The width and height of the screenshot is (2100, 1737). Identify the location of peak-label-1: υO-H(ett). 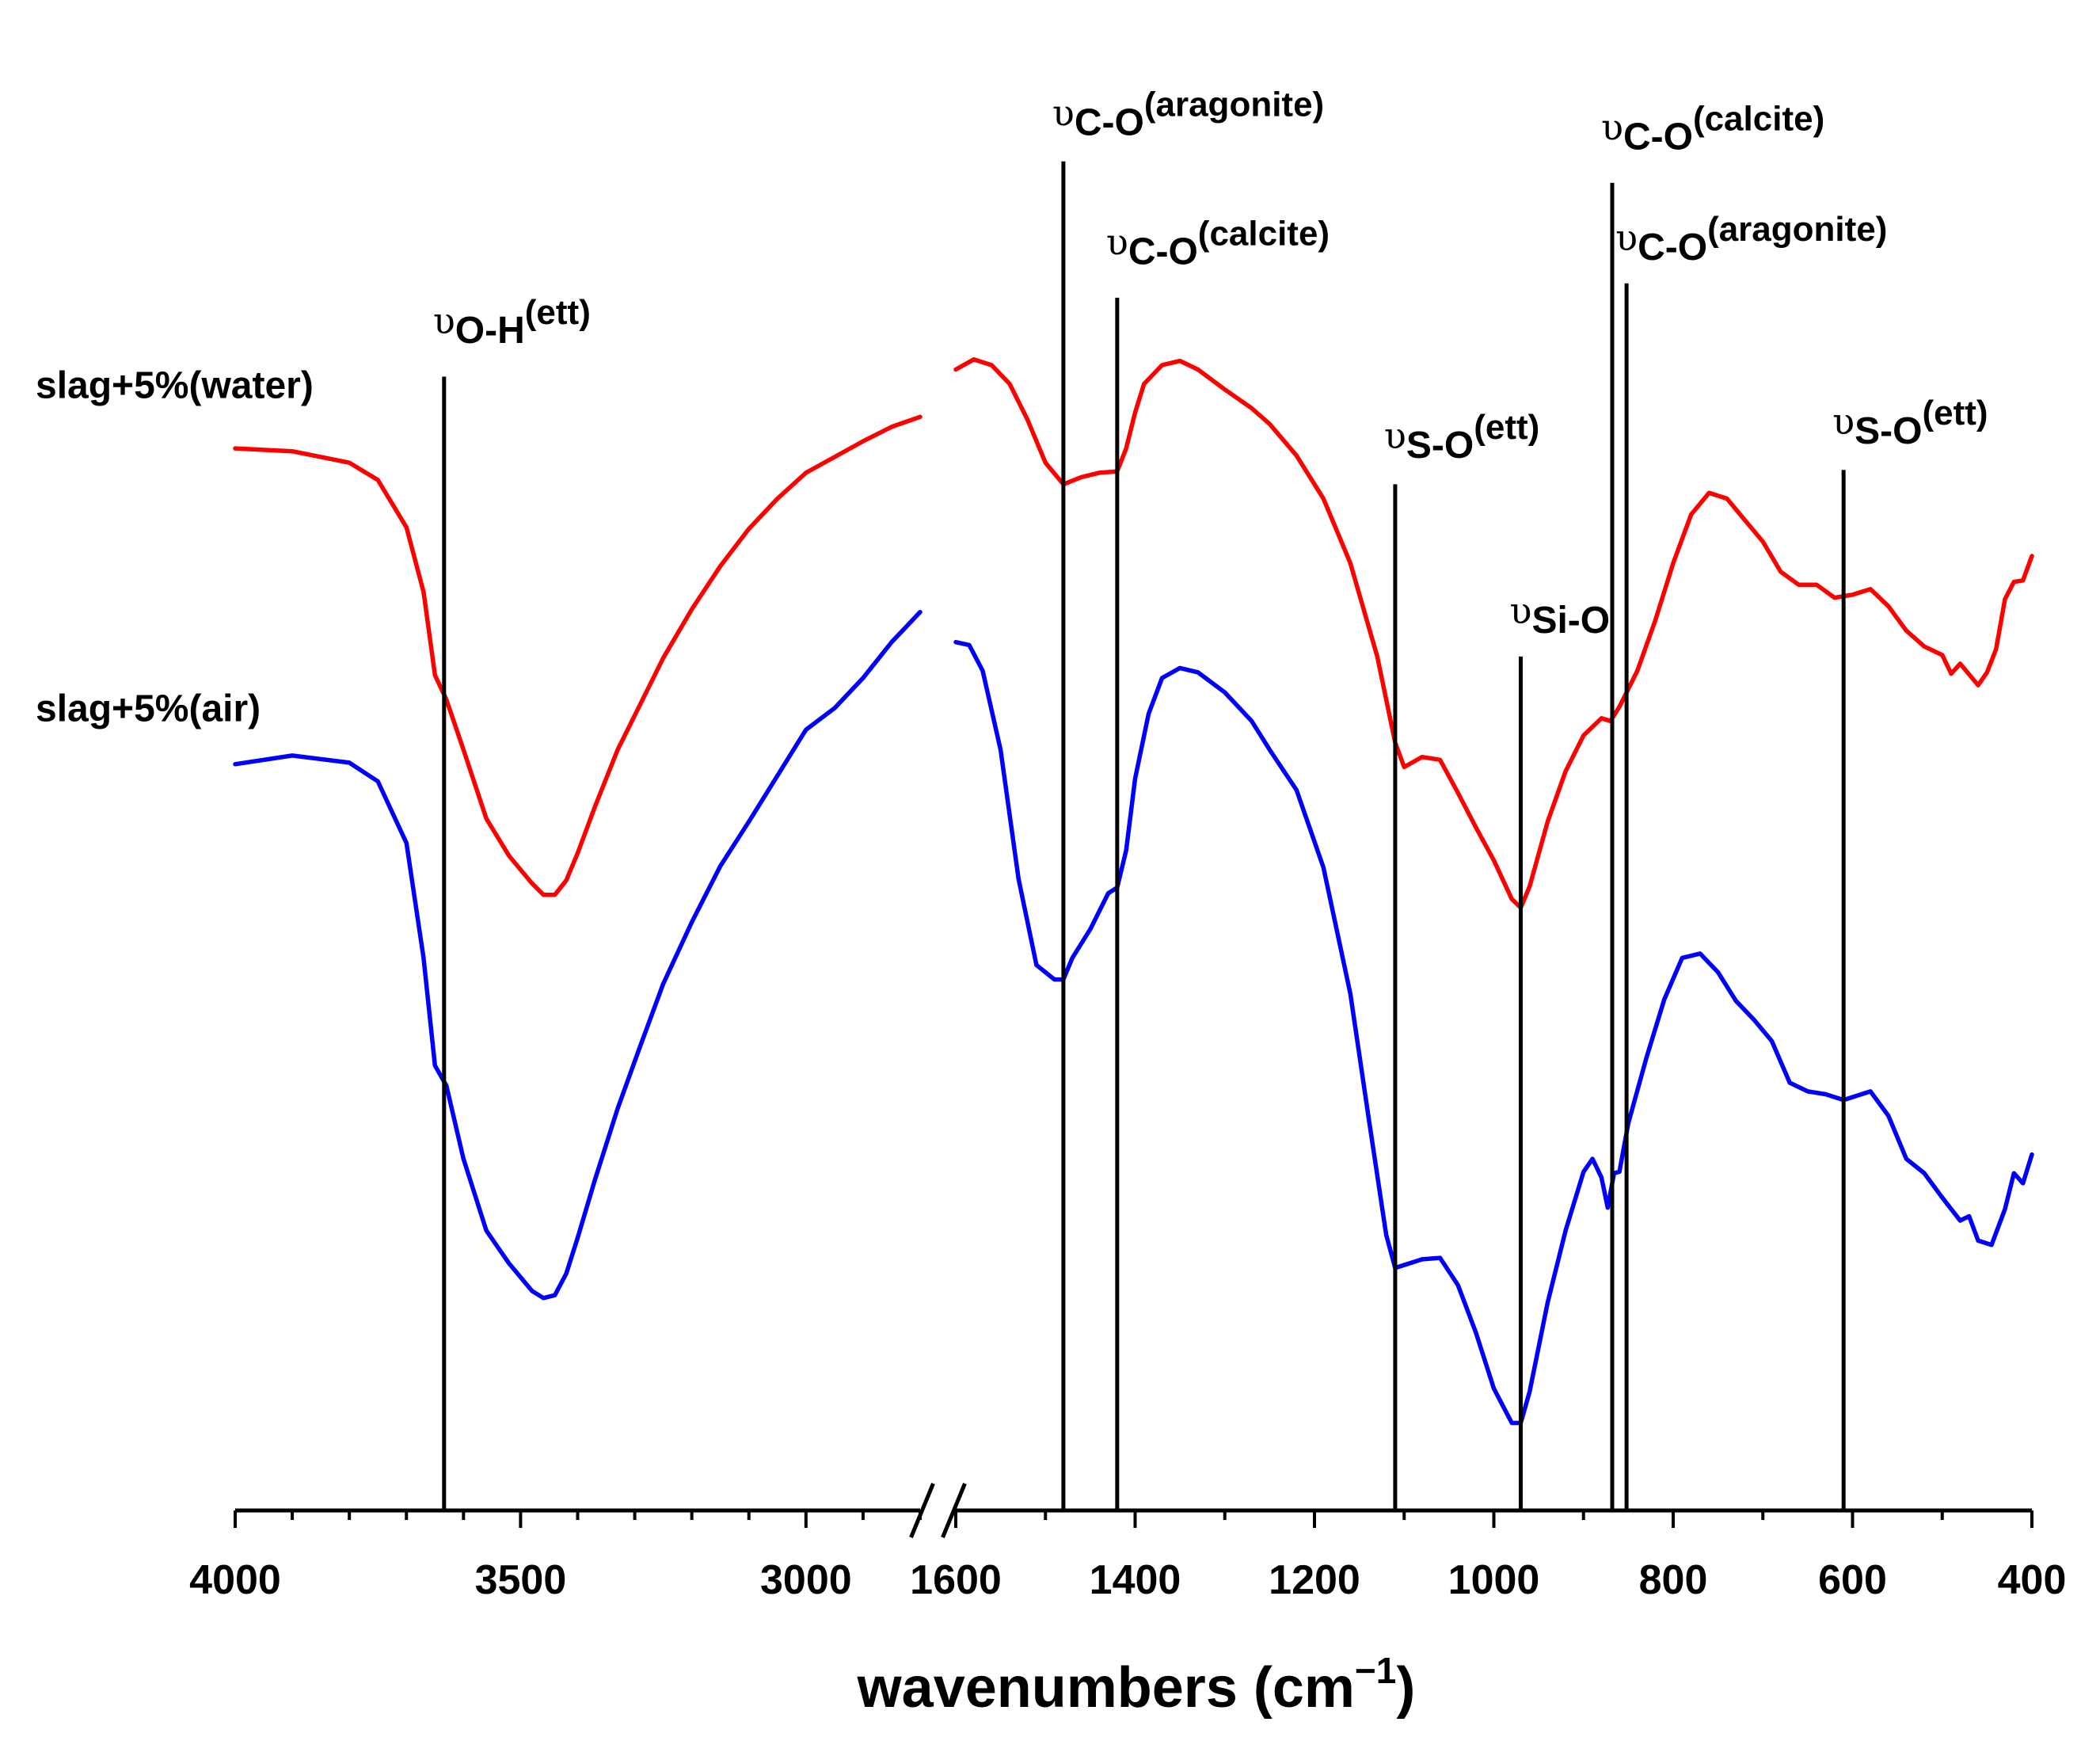
(512, 322).